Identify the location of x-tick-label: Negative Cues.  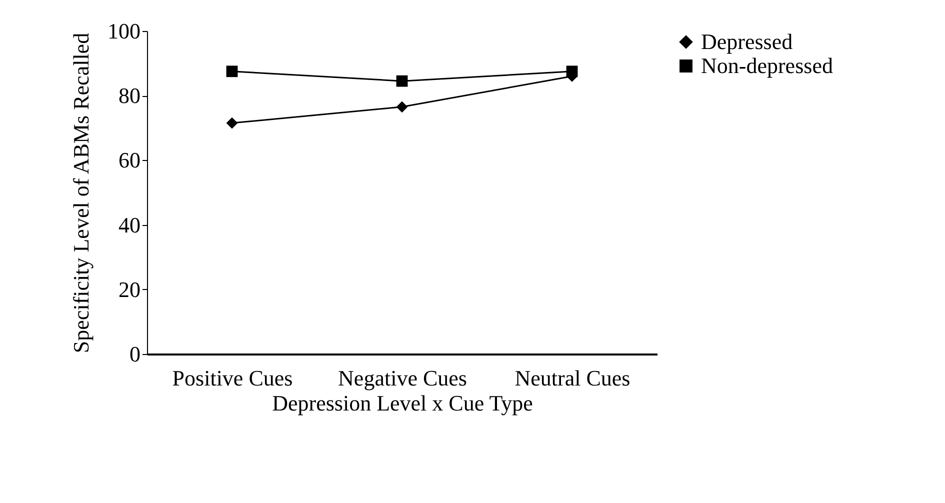
(402, 378).